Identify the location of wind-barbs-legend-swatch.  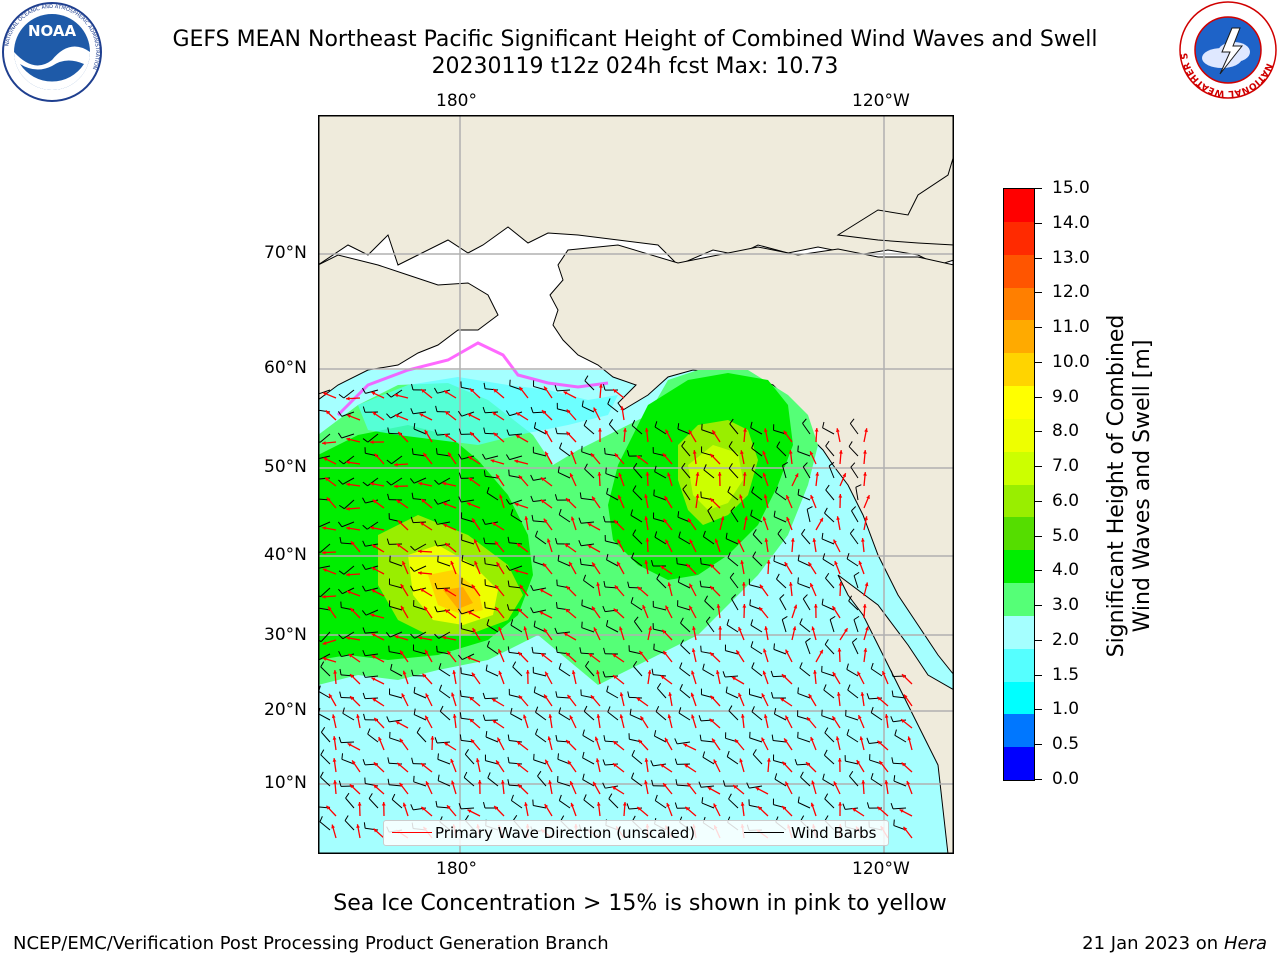
(764, 832).